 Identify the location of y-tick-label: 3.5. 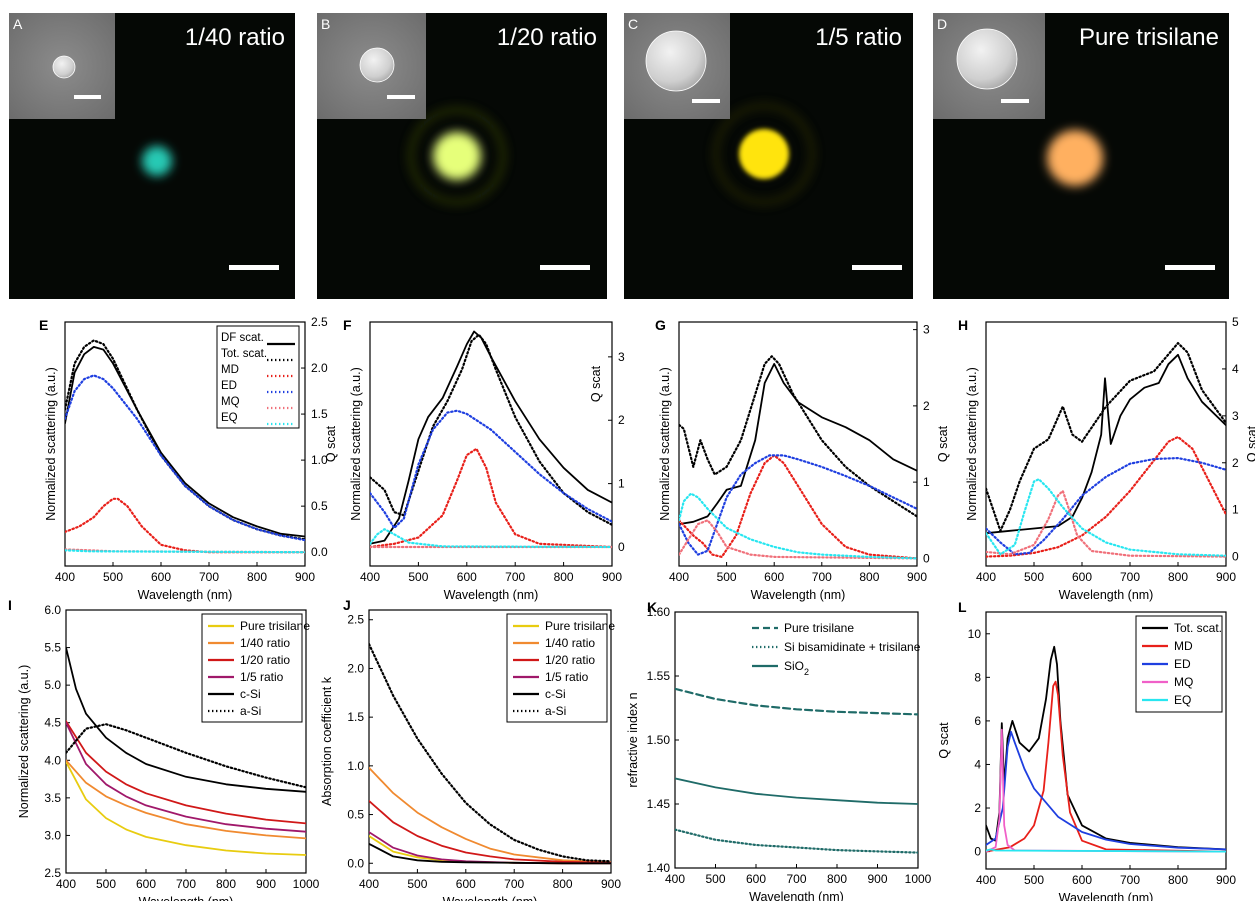
(52, 798).